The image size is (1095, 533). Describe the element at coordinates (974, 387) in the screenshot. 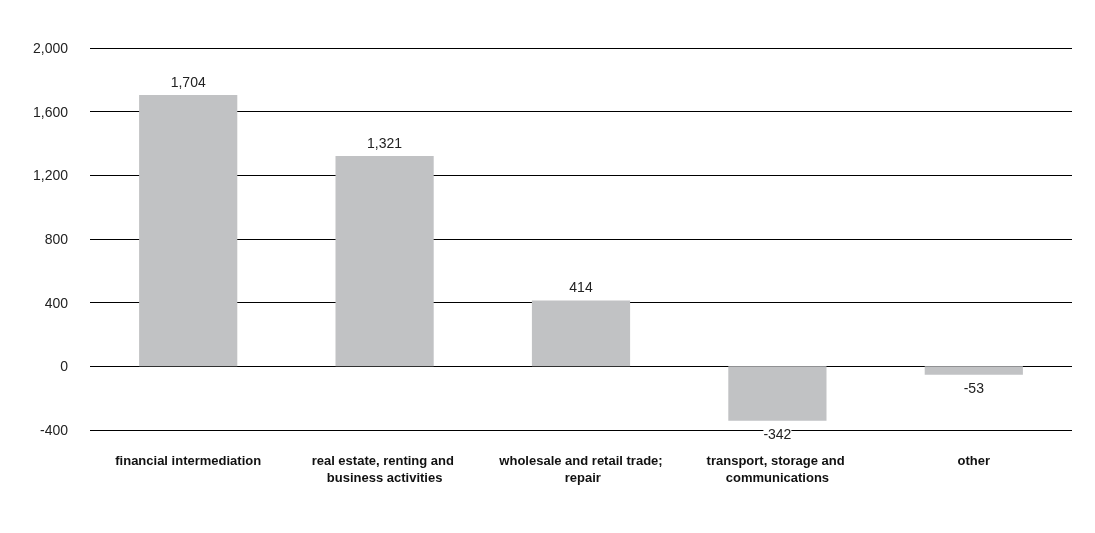

I see `data-label: -53` at that location.